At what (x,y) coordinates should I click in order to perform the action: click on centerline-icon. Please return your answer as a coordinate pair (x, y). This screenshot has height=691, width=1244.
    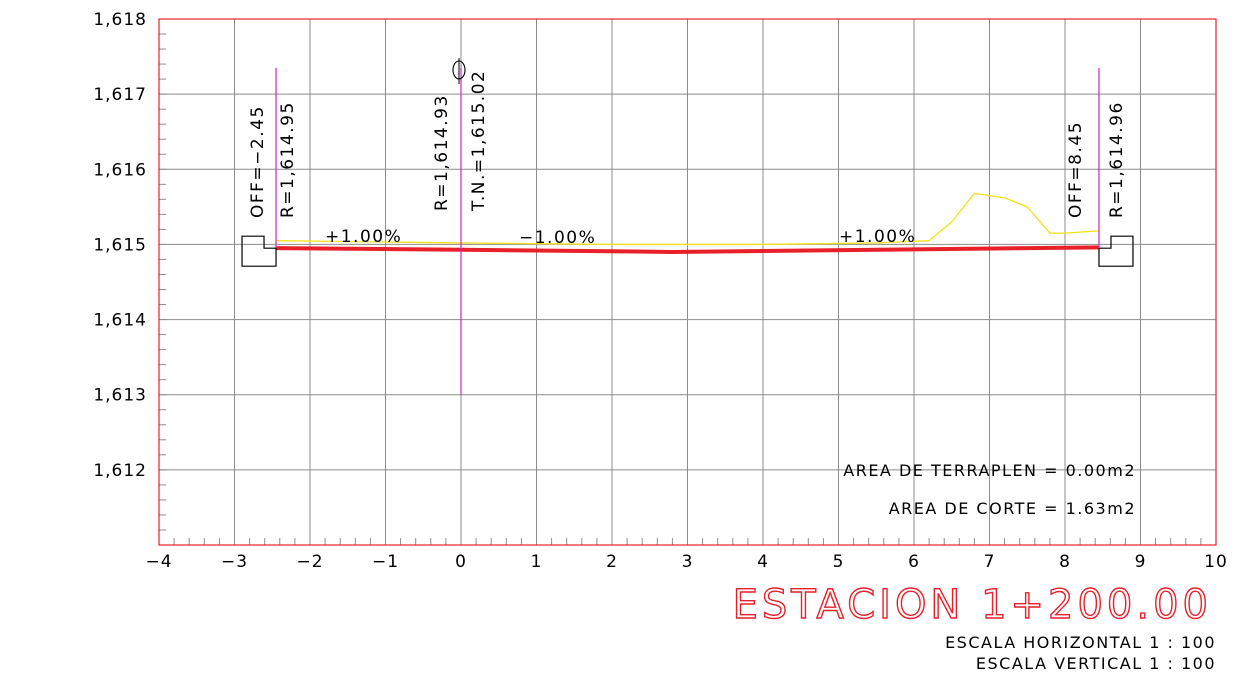
    Looking at the image, I should click on (459, 71).